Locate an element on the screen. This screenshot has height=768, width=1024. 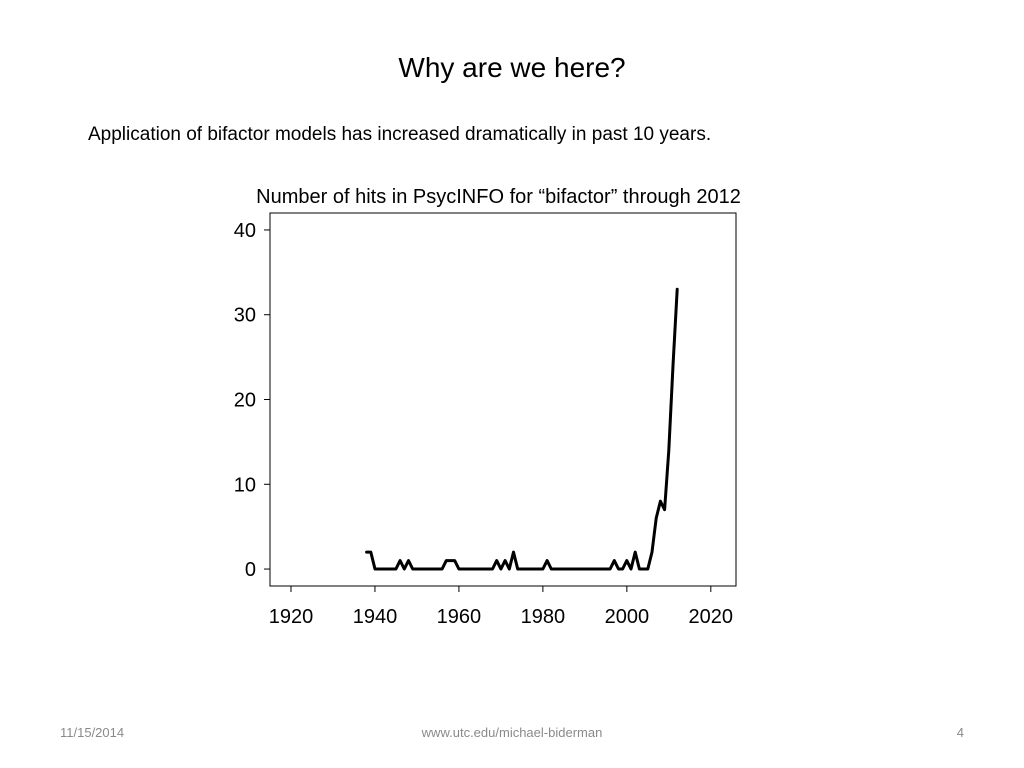
y-tick-label: 40 is located at coordinates (245, 231).